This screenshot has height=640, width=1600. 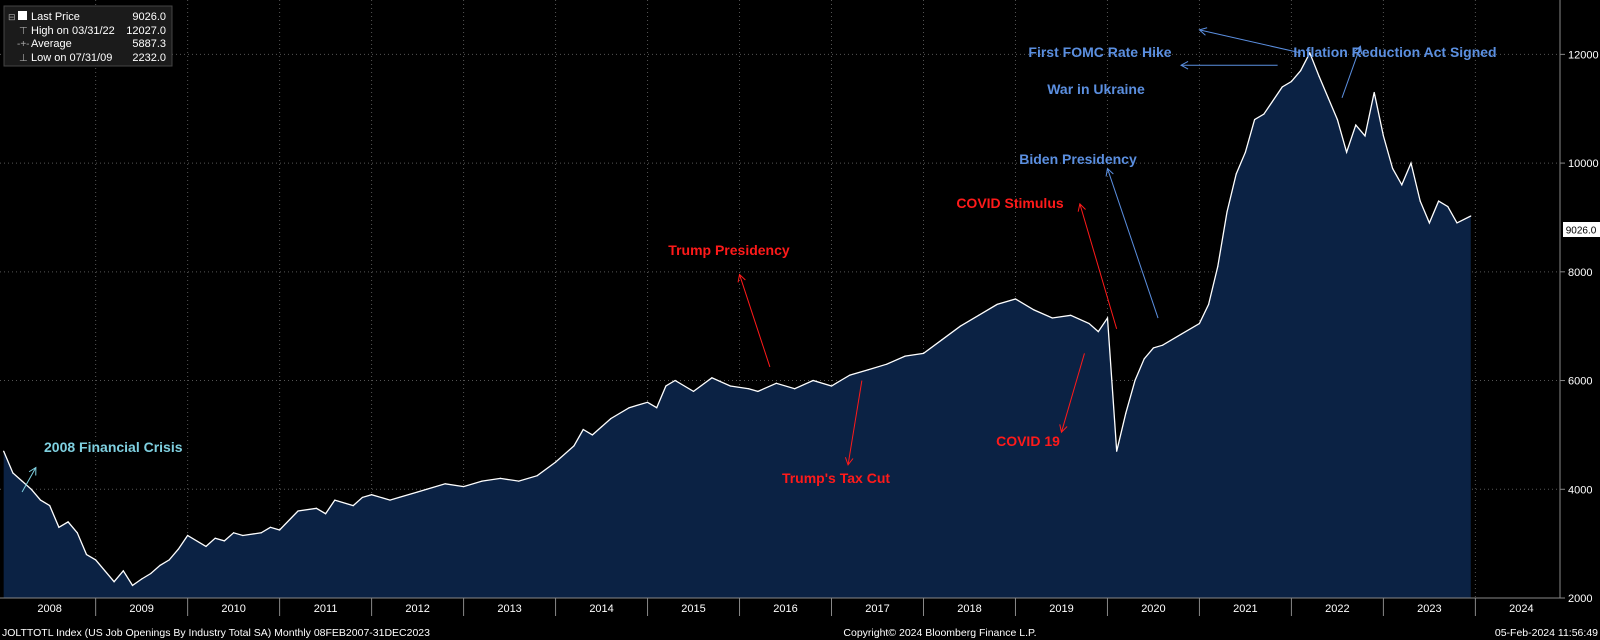 I want to click on x-tick-label: 2013, so click(x=509, y=609).